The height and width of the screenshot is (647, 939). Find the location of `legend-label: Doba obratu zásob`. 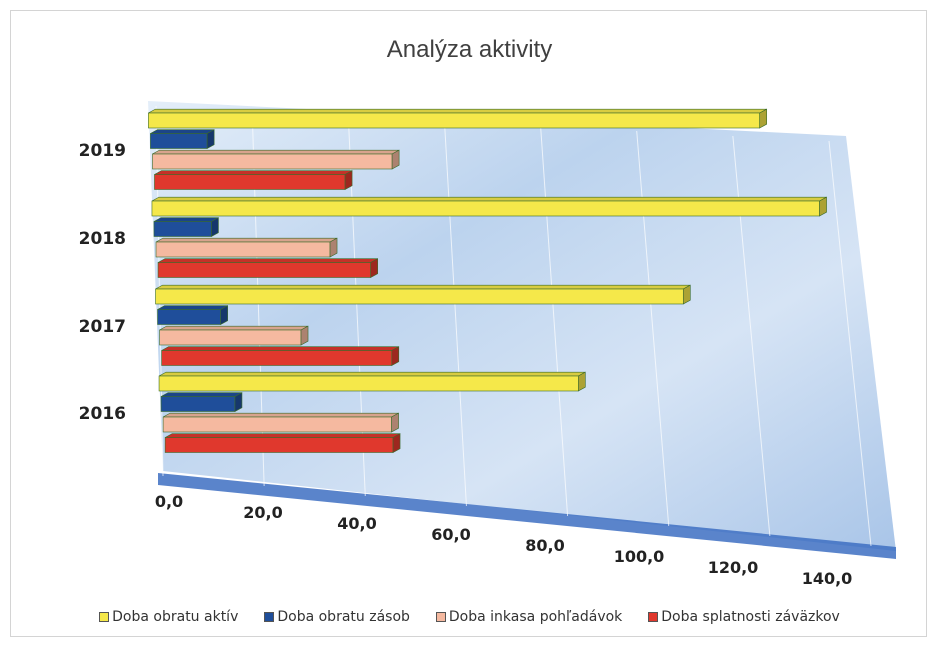

legend-label: Doba obratu zásob is located at coordinates (343, 617).